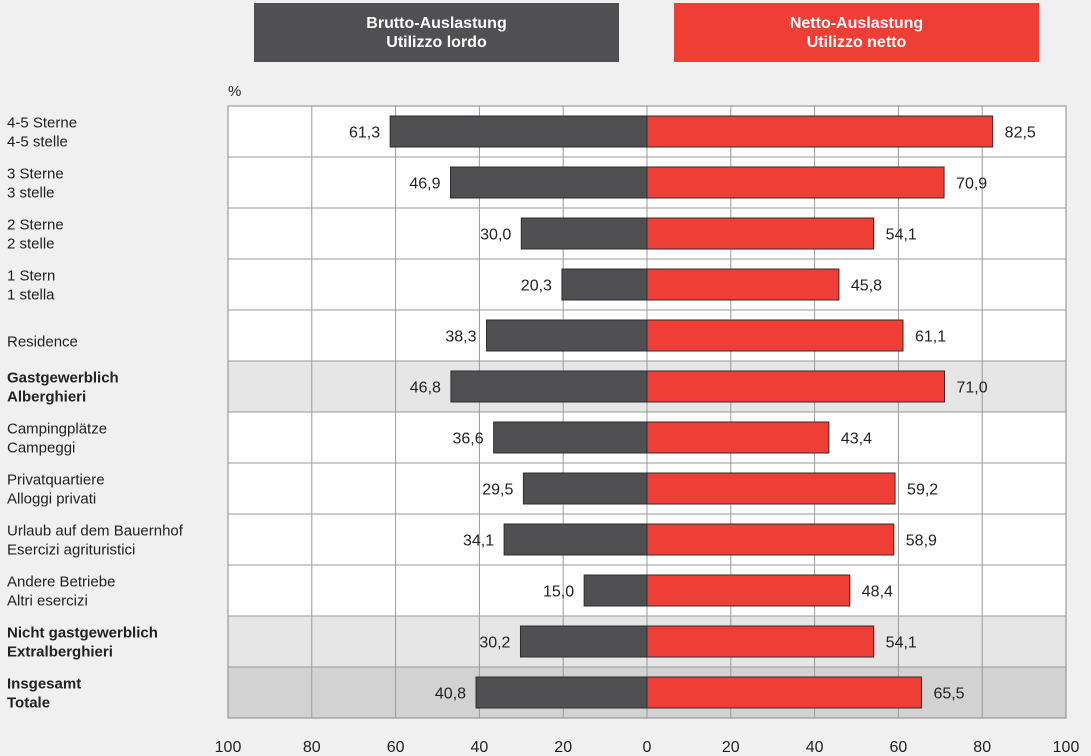  What do you see at coordinates (31, 244) in the screenshot?
I see `category-label-line2: 2 stelle` at bounding box center [31, 244].